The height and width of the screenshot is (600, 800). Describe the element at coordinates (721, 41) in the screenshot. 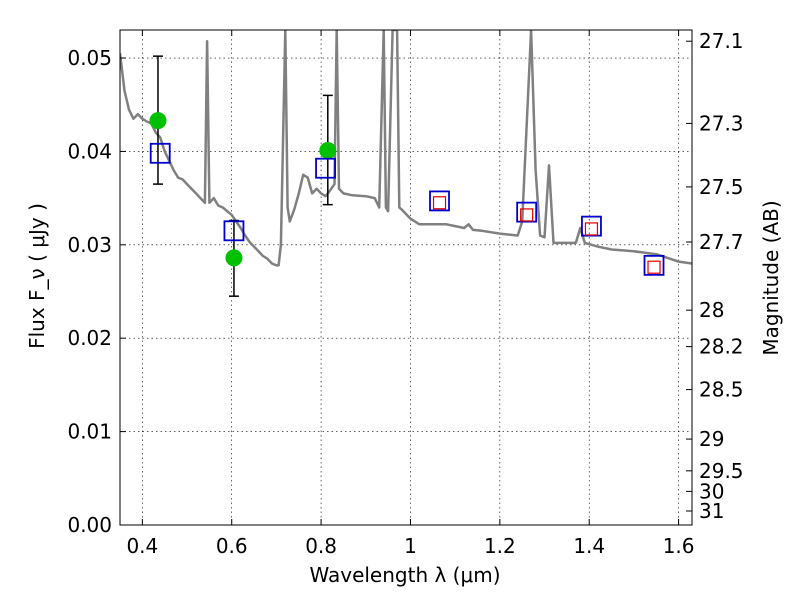

I see `right-tick-label: 27.1` at that location.